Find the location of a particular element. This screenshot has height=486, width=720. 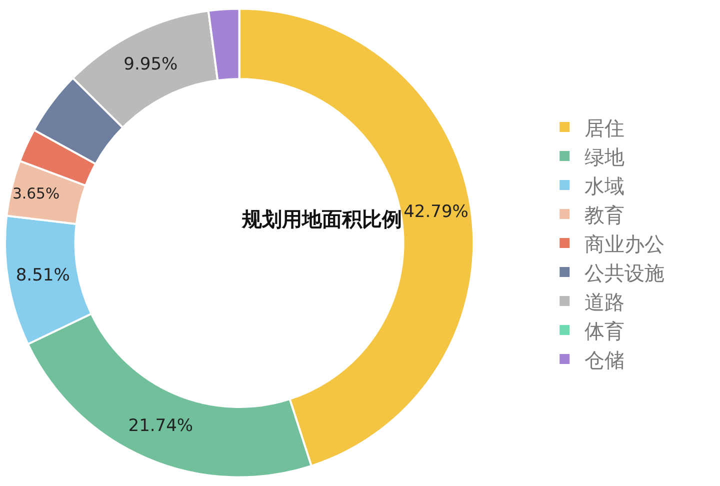

data-label: 3.65% is located at coordinates (36, 193).